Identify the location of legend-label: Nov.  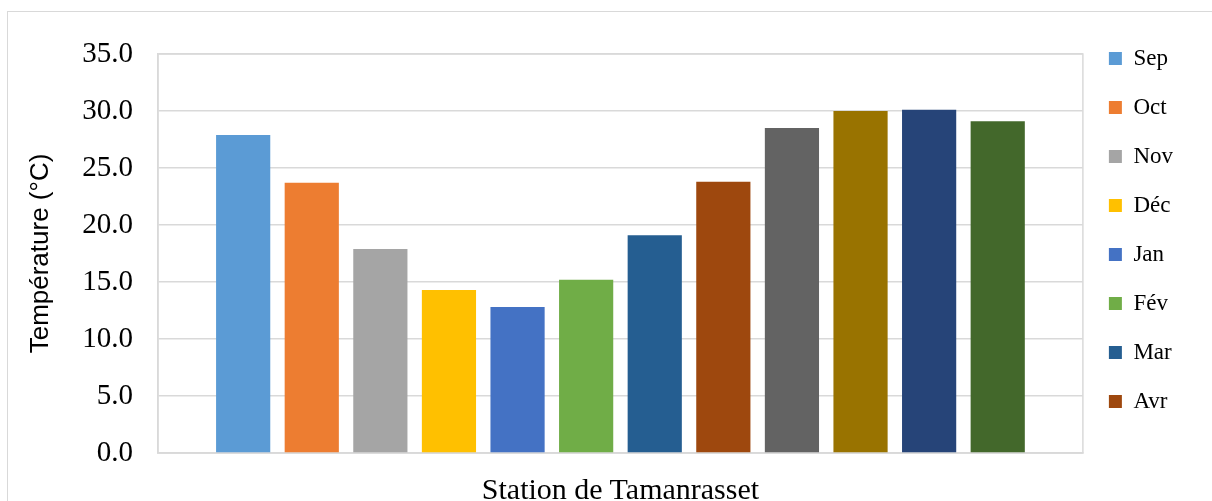
(1153, 155).